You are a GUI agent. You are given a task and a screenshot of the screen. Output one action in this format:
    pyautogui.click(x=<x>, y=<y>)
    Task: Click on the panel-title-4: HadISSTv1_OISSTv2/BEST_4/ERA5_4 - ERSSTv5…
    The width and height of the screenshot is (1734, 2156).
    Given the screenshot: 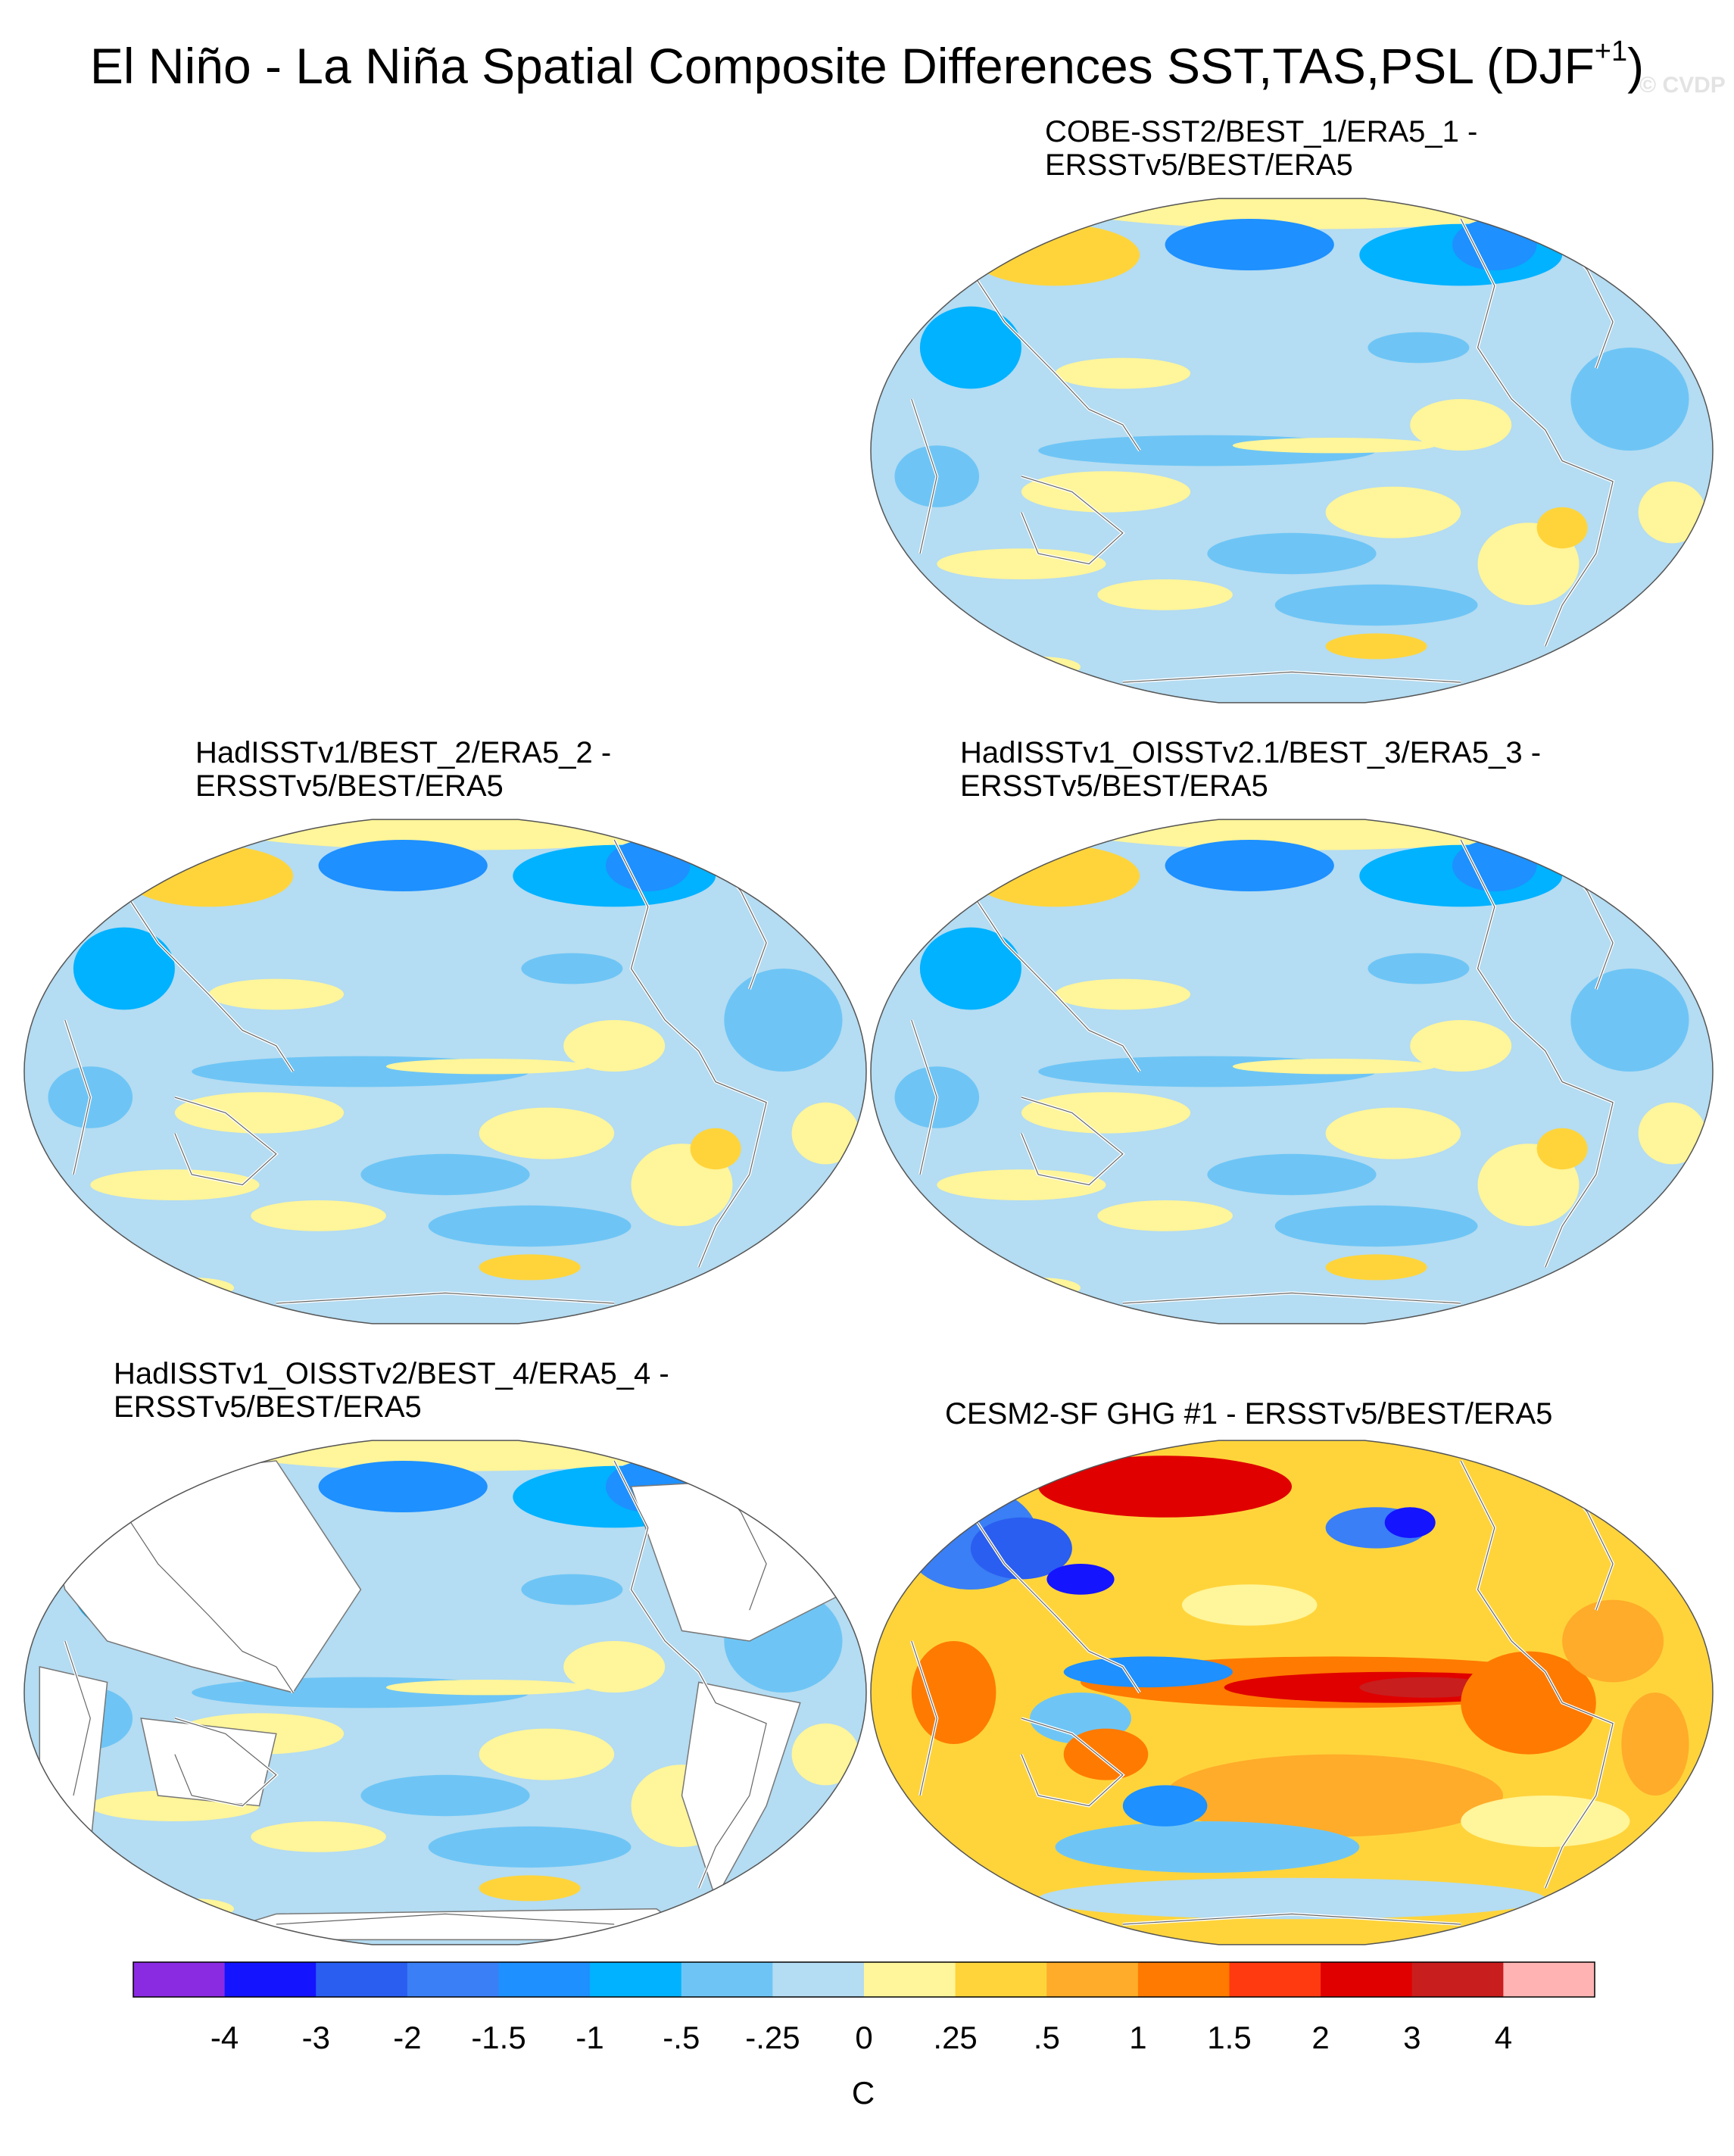 What is the action you would take?
    pyautogui.click(x=392, y=1390)
    